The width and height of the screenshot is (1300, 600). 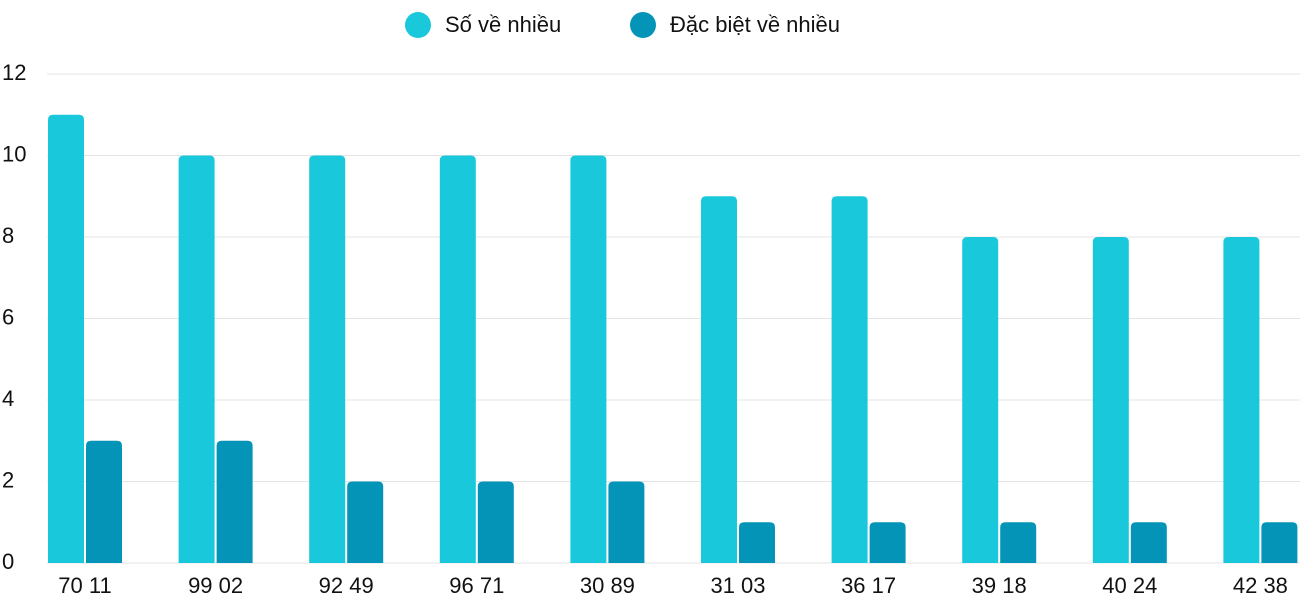 What do you see at coordinates (346, 585) in the screenshot?
I see `x-tick-label: 92 49` at bounding box center [346, 585].